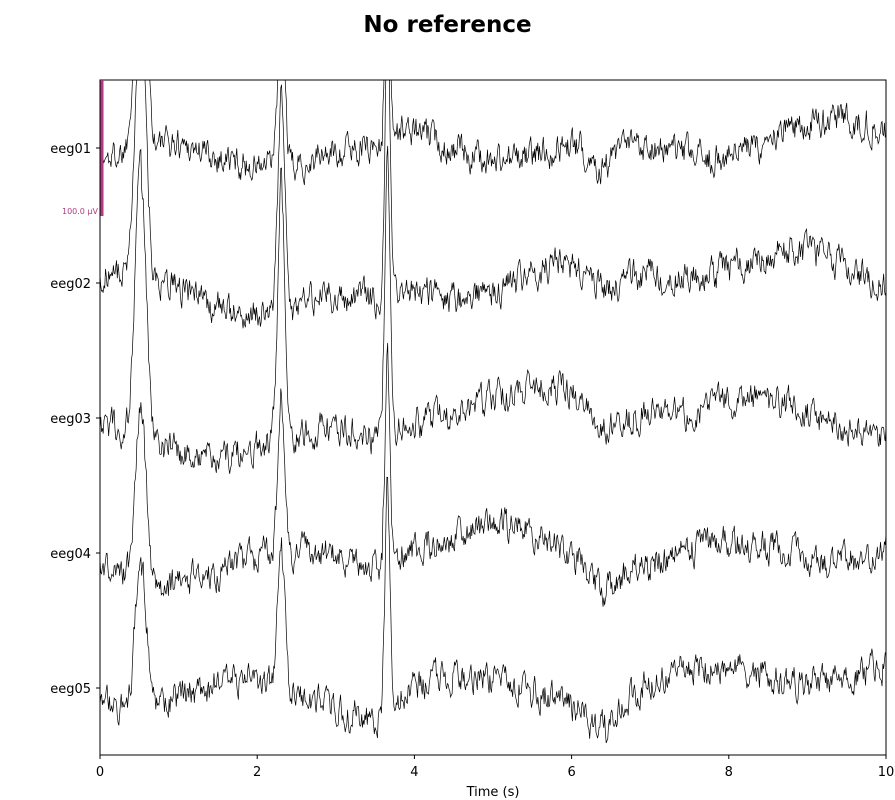  Describe the element at coordinates (257, 772) in the screenshot. I see `xtick-label-2: 2` at that location.